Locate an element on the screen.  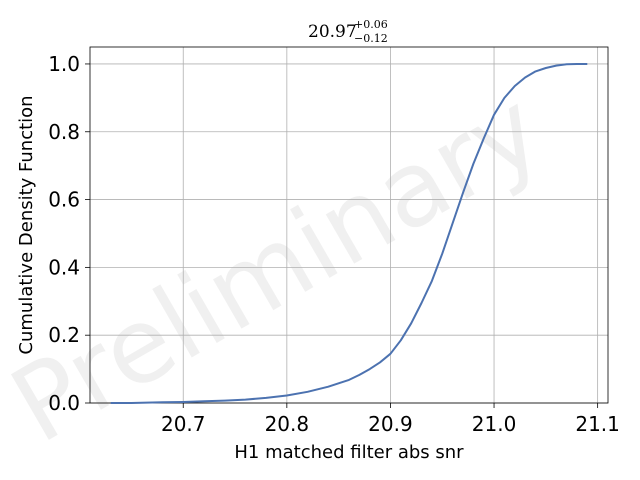
y-tick-label: 0.2 is located at coordinates (64, 335).